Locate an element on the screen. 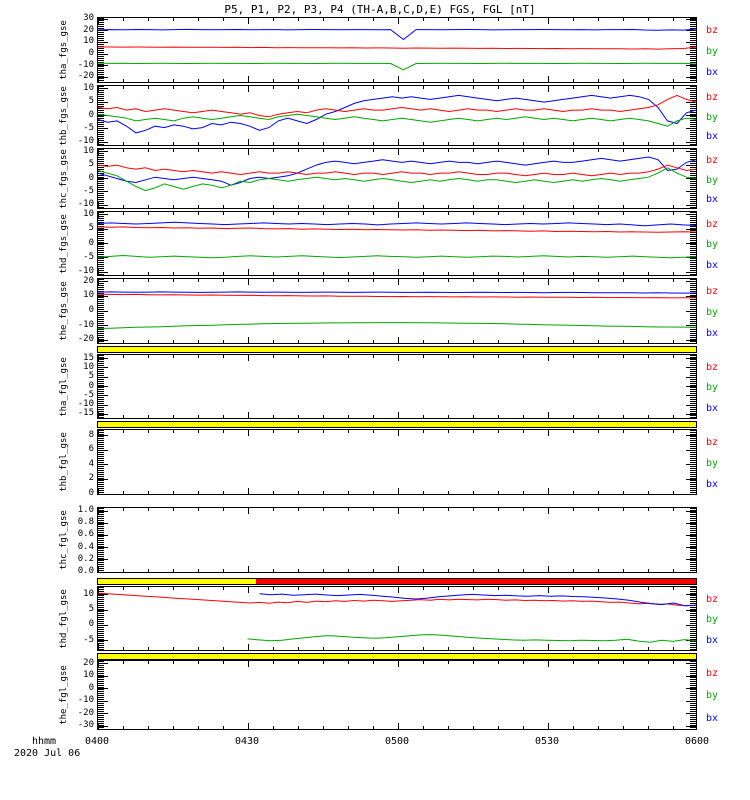 The height and width of the screenshot is (800, 750). panel-ylabel: thd_fgs_gse is located at coordinates (64, 243).